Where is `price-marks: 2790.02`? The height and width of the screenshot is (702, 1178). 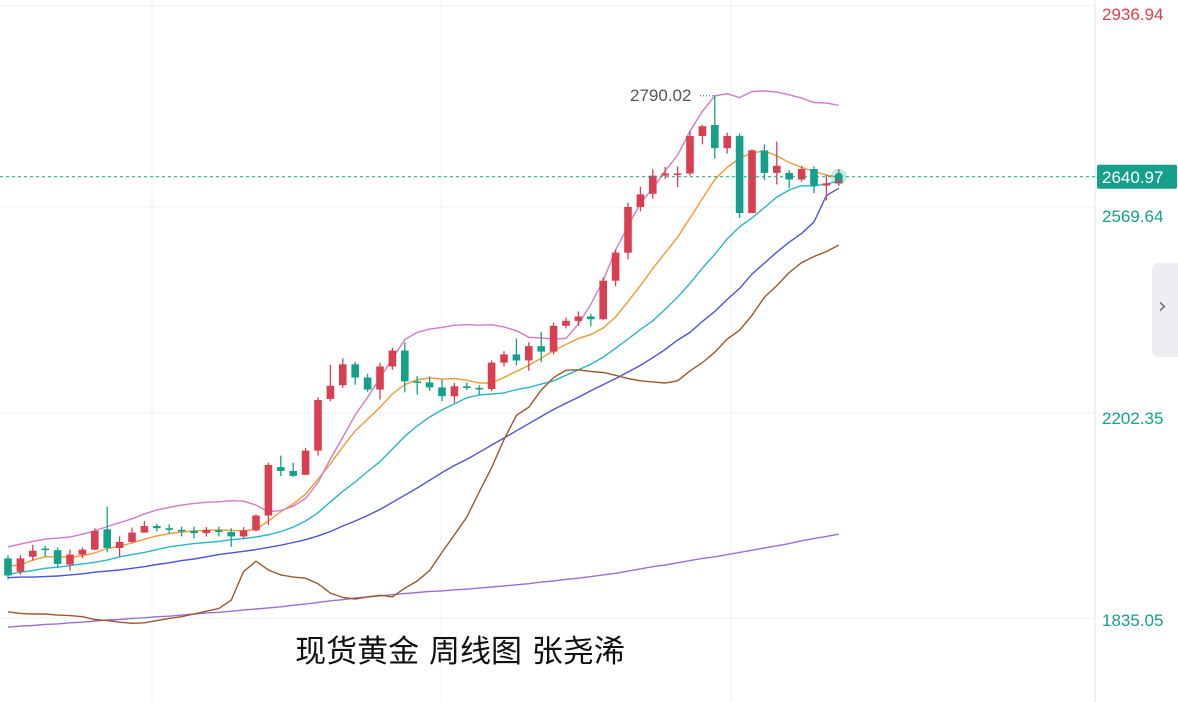 price-marks: 2790.02 is located at coordinates (547, 135).